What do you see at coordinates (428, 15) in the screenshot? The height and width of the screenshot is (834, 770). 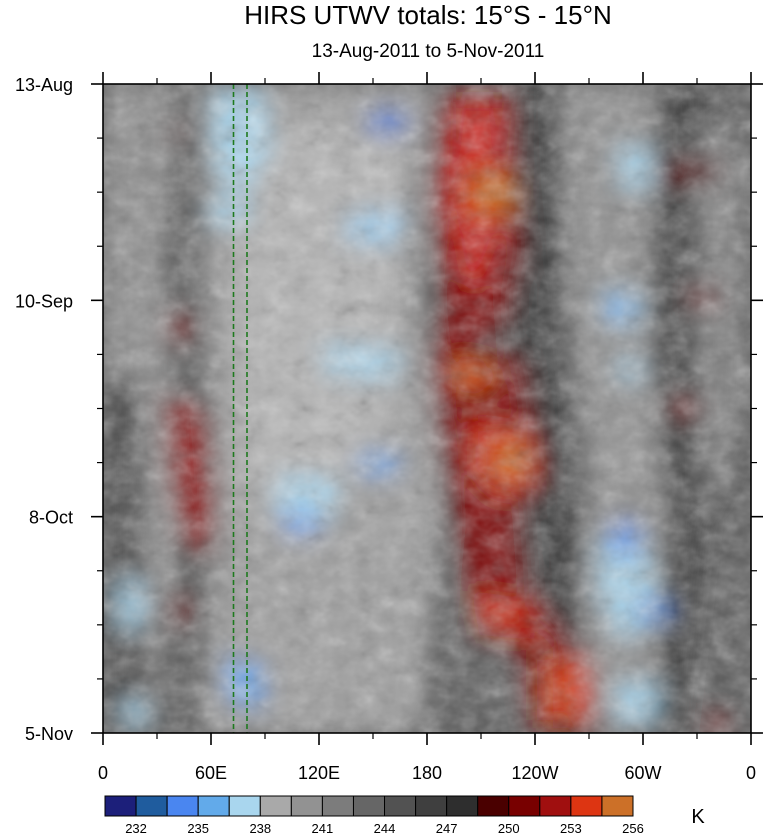 I see `chart-title: HIRS UTWV totals: 15°S - 15°N` at bounding box center [428, 15].